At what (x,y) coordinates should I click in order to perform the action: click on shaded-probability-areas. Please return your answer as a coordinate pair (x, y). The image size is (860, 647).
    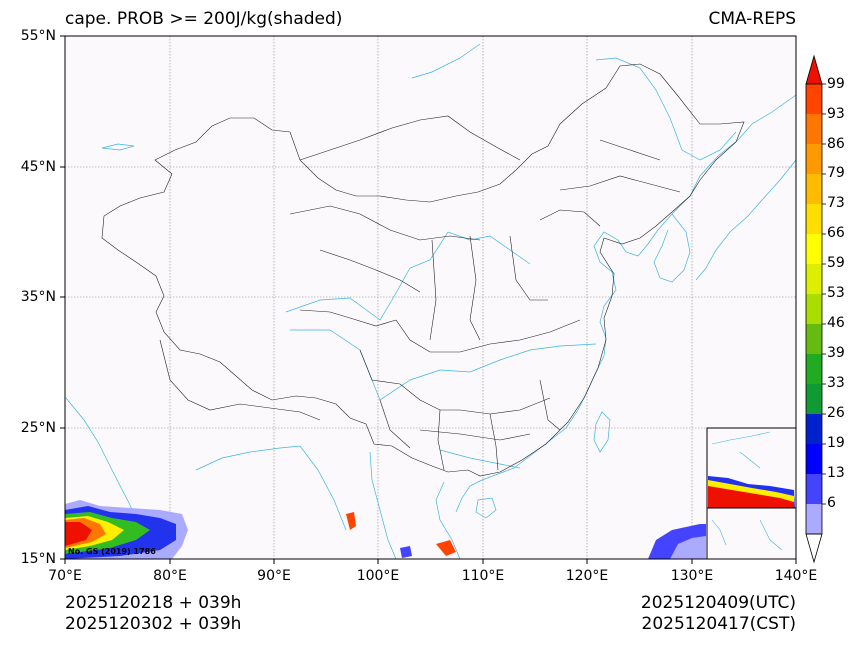
    Looking at the image, I should click on (385, 529).